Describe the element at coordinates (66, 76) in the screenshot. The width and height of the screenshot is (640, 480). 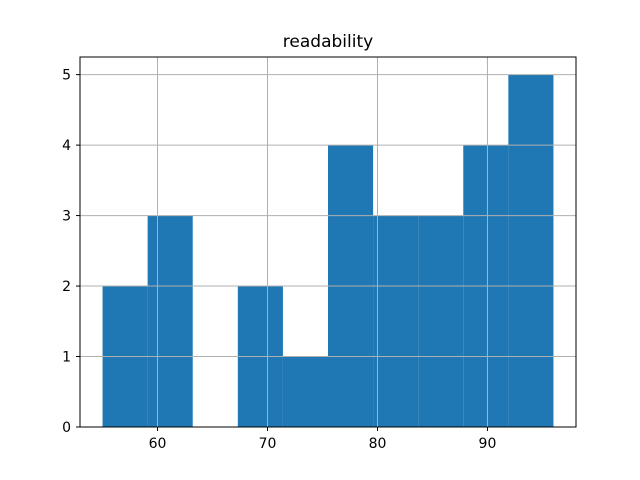
I see `y-tick-label: 5` at that location.